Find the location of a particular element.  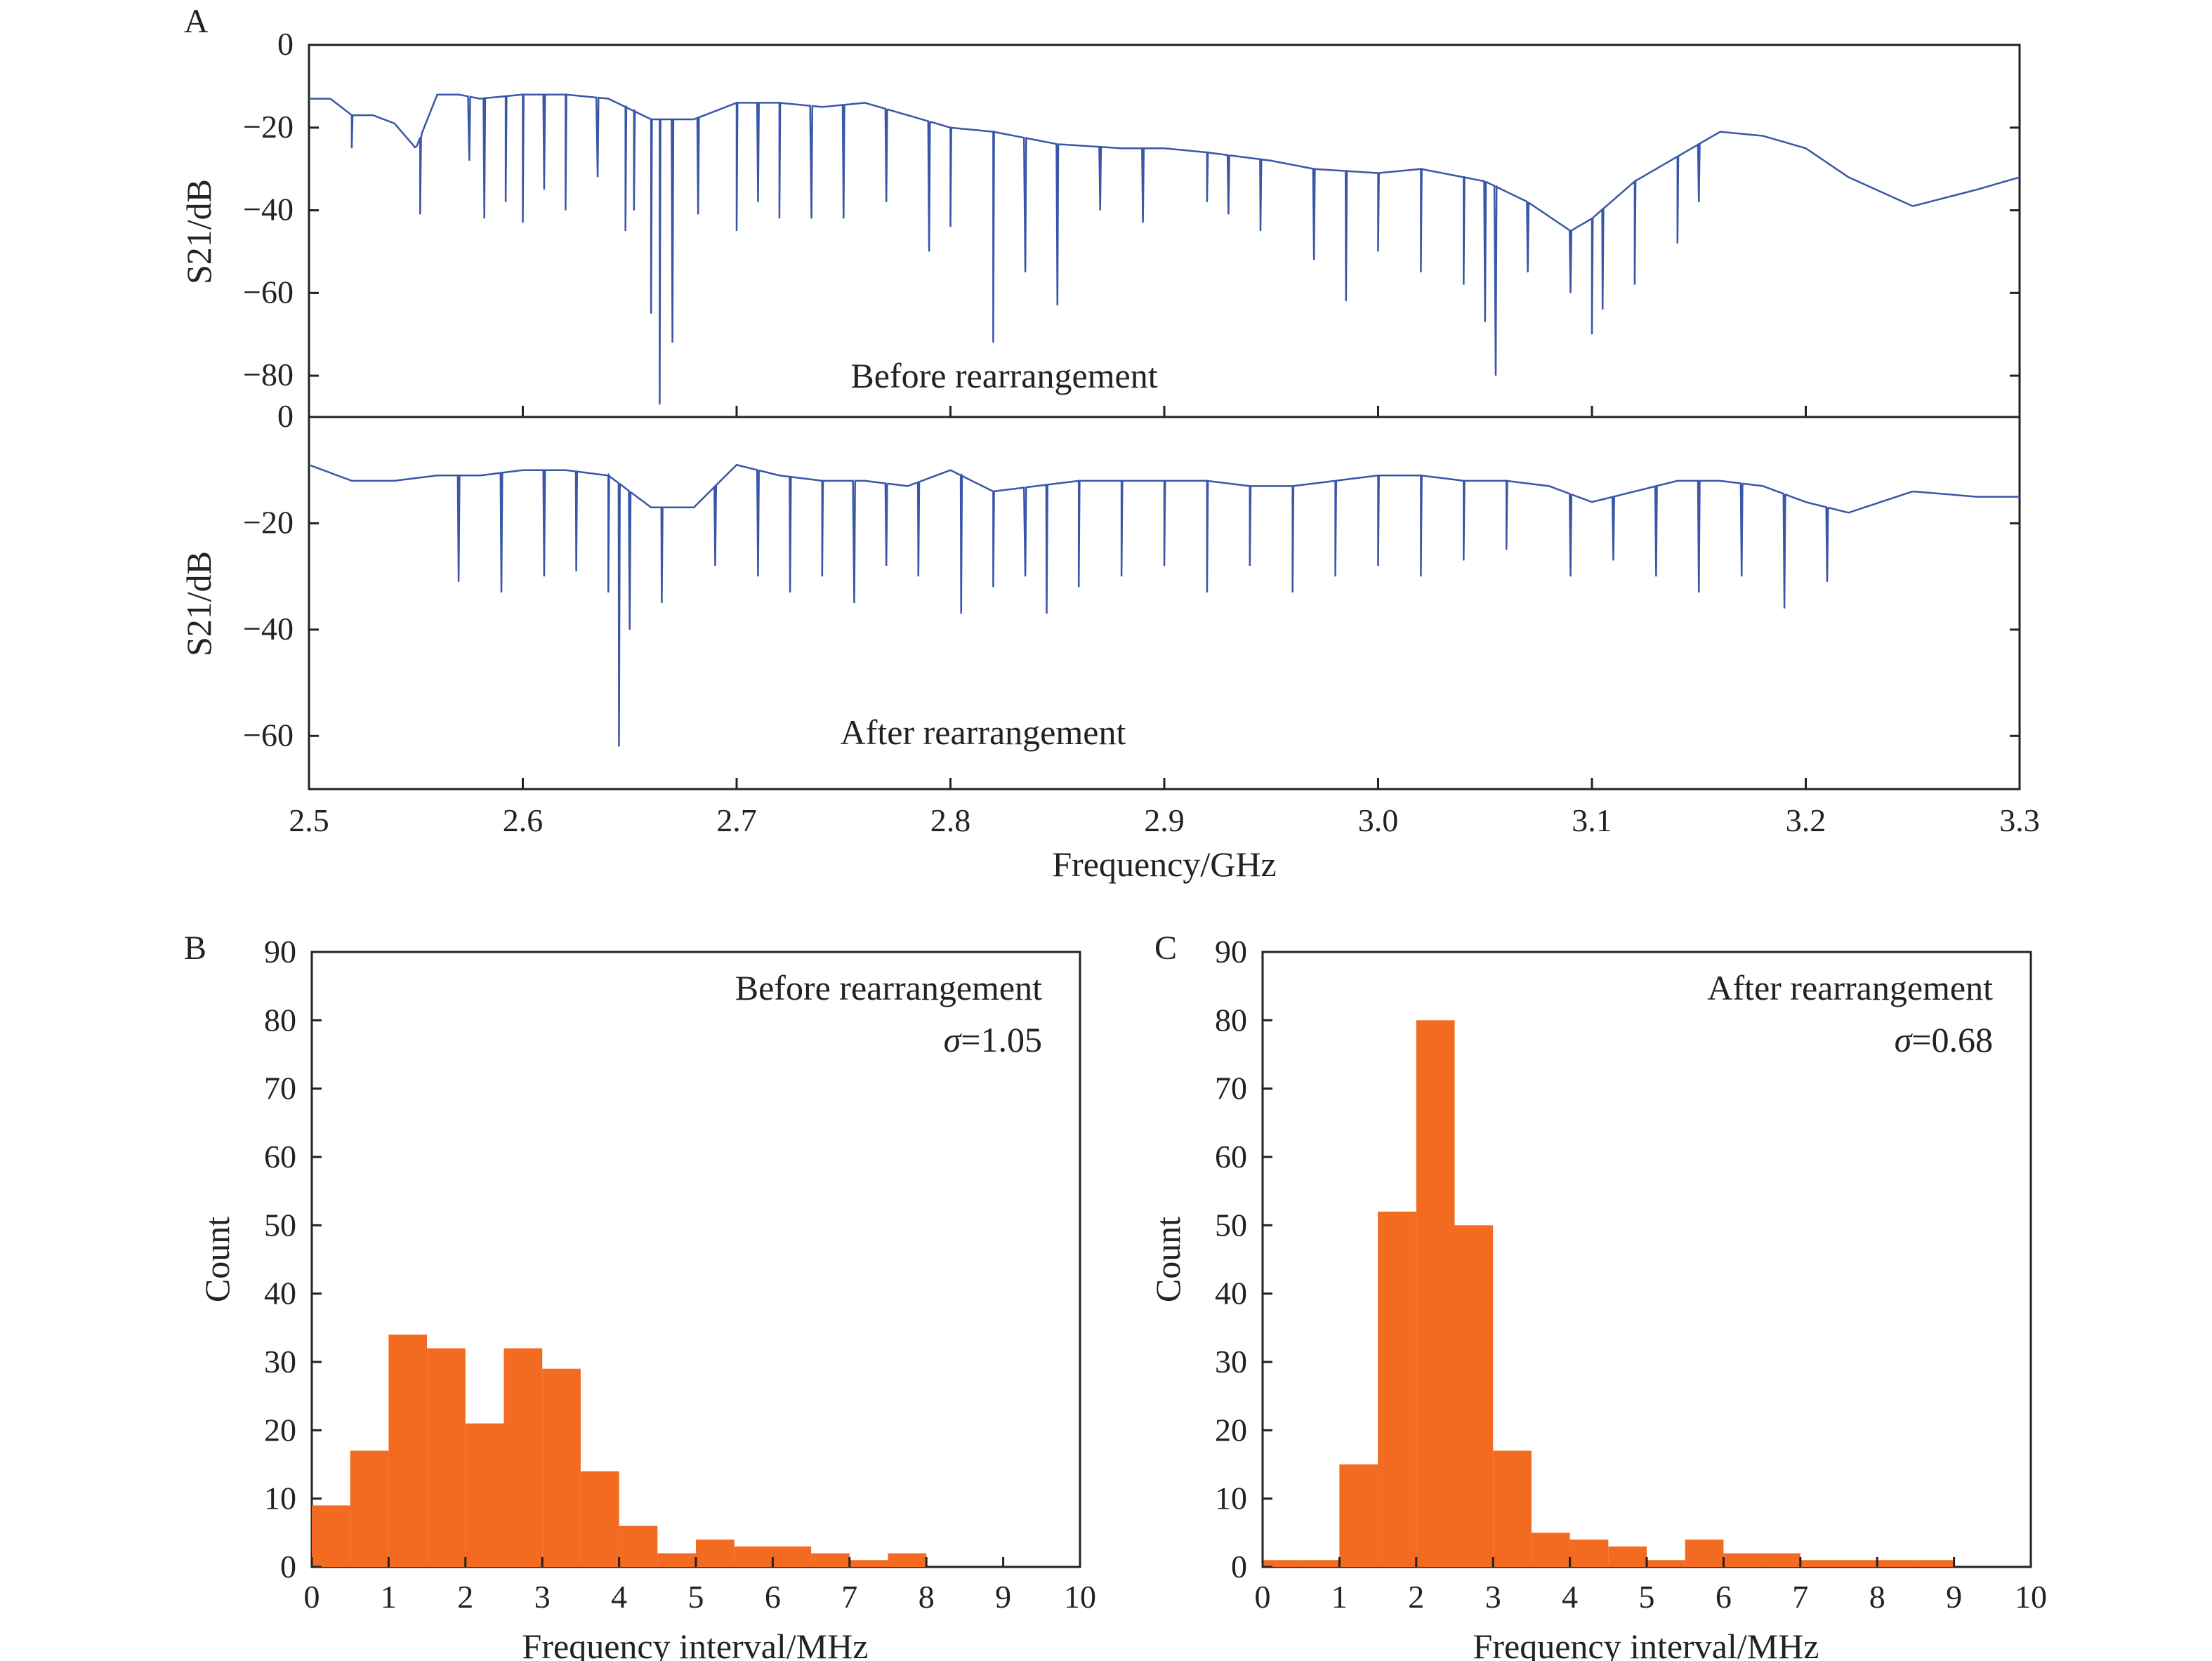

xtick-label: 2.9 is located at coordinates (1164, 820).